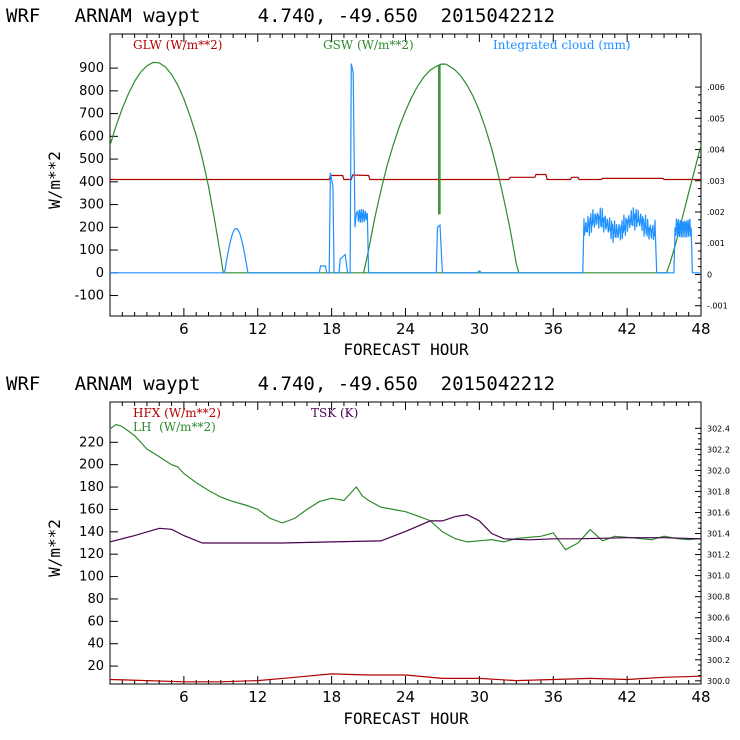  Describe the element at coordinates (174, 427) in the screenshot. I see `legend-lh: LH (W/m**2)` at that location.